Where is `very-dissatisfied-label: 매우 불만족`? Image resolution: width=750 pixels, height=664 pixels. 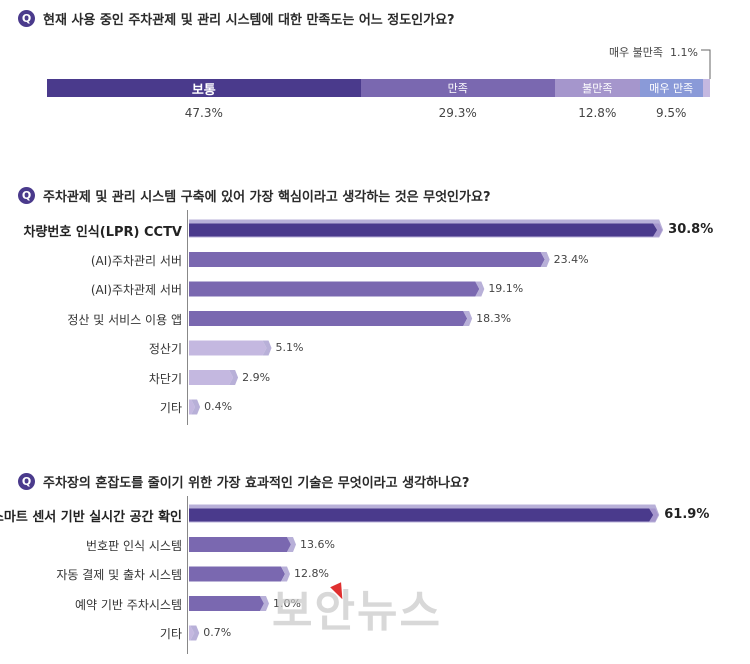 very-dissatisfied-label: 매우 불만족 is located at coordinates (636, 52).